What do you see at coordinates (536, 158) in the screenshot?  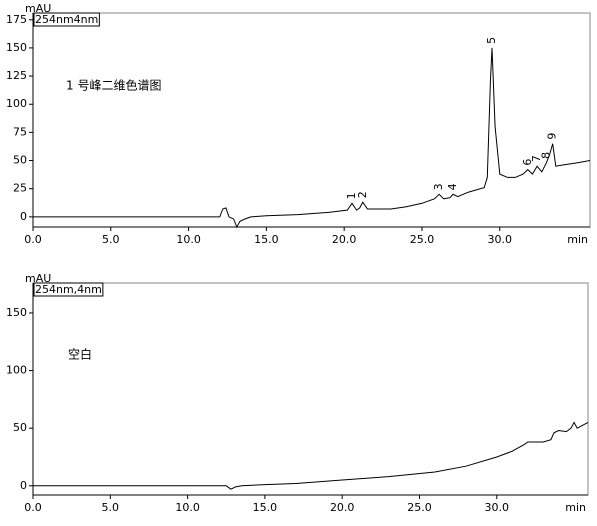 I see `peak-label: 7` at bounding box center [536, 158].